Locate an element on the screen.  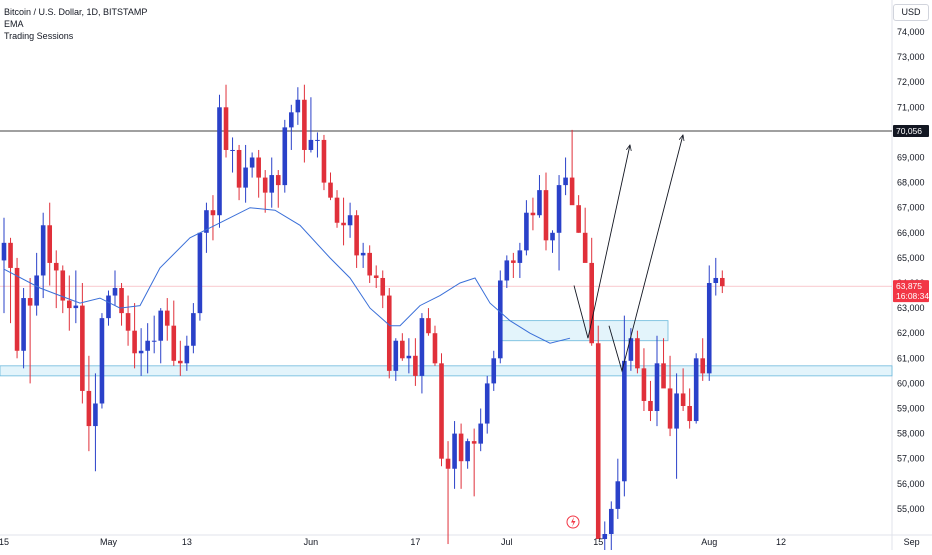
price-axis-label: 73,000 is located at coordinates (911, 57).